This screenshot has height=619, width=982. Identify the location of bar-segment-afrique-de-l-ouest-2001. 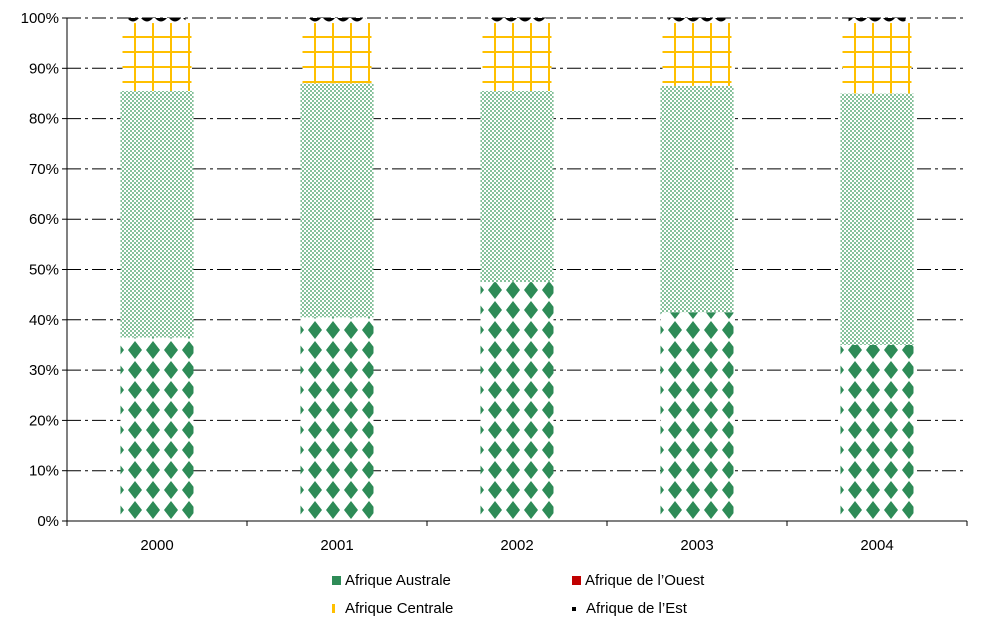
(337, 200).